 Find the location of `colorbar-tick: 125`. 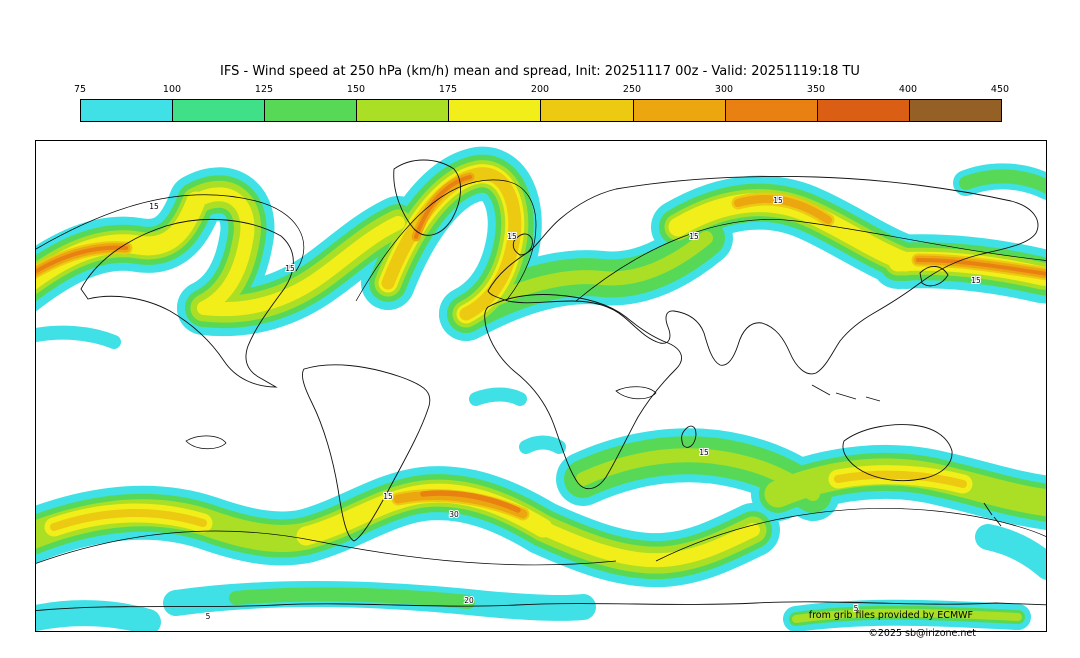

colorbar-tick: 125 is located at coordinates (264, 89).